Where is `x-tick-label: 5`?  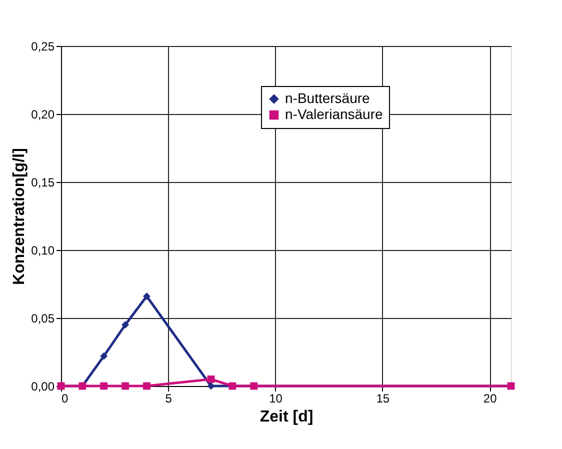 x-tick-label: 5 is located at coordinates (168, 399).